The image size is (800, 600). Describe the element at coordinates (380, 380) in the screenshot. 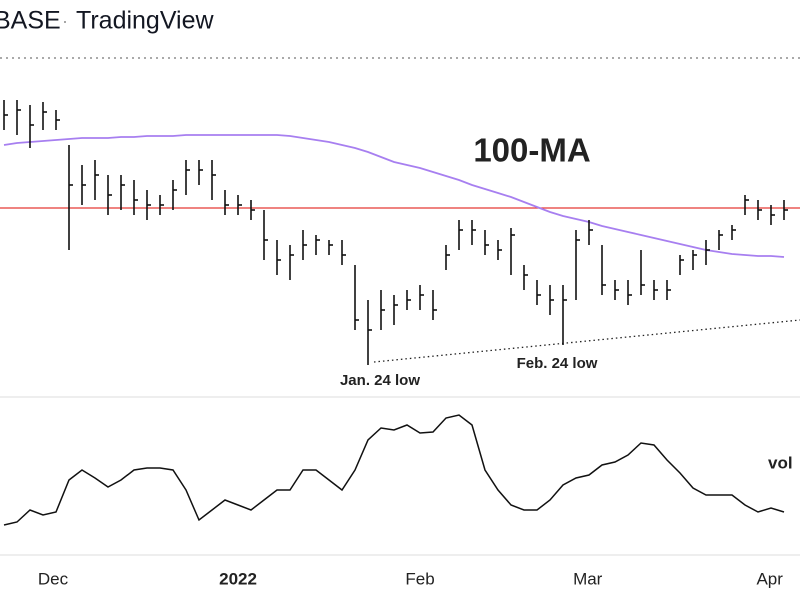

I see `low-label: Jan. 24 low` at that location.